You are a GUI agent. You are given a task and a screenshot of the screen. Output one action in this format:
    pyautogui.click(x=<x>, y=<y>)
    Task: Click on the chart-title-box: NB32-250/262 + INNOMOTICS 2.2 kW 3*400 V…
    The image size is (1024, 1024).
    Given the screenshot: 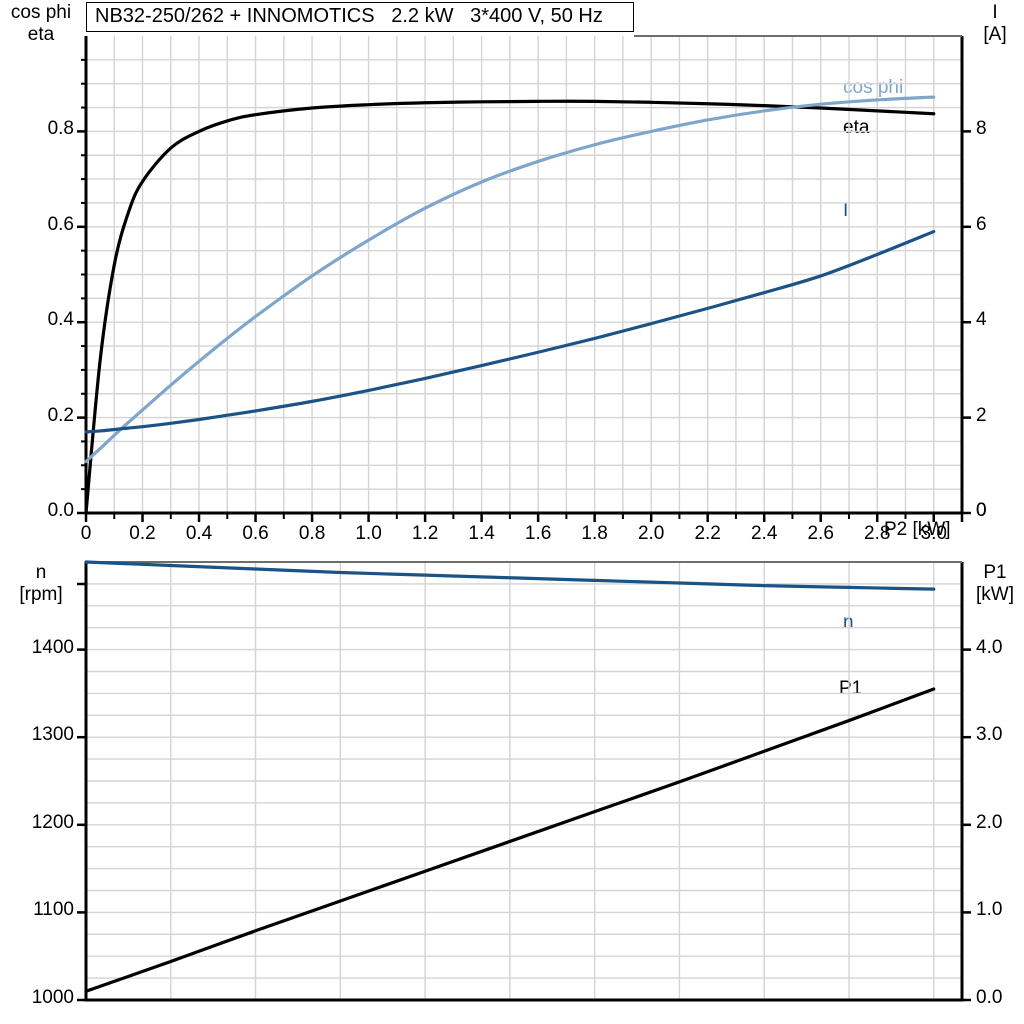 What is the action you would take?
    pyautogui.click(x=360, y=17)
    